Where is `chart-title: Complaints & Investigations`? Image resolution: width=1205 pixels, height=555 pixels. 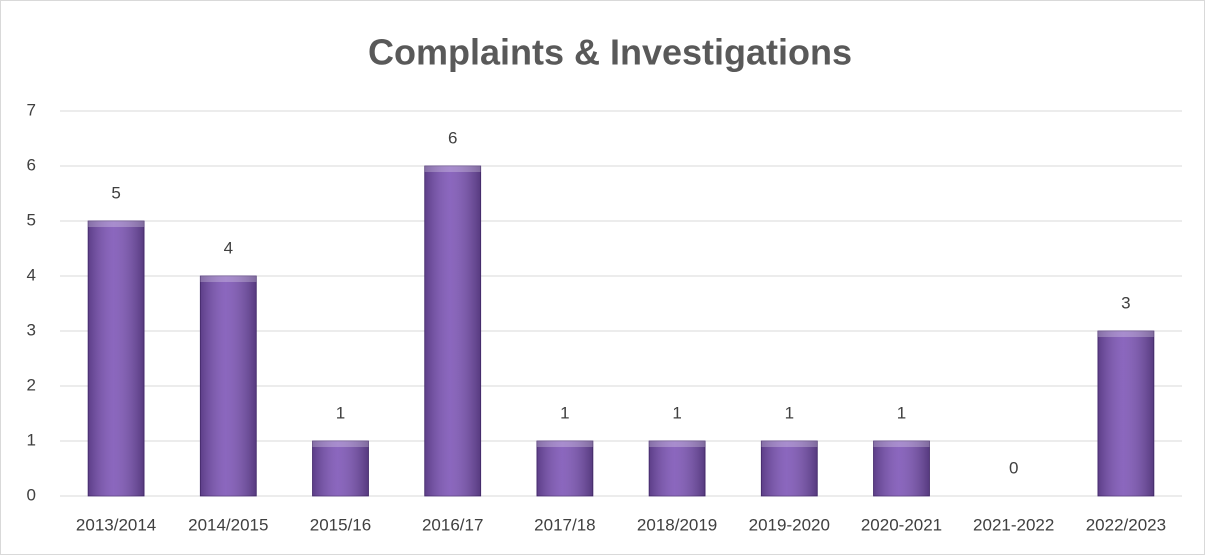 chart-title: Complaints & Investigations is located at coordinates (610, 52).